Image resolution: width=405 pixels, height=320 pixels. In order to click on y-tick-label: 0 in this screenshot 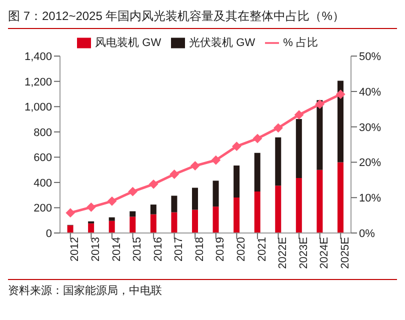, I will do `click(49, 234)`.